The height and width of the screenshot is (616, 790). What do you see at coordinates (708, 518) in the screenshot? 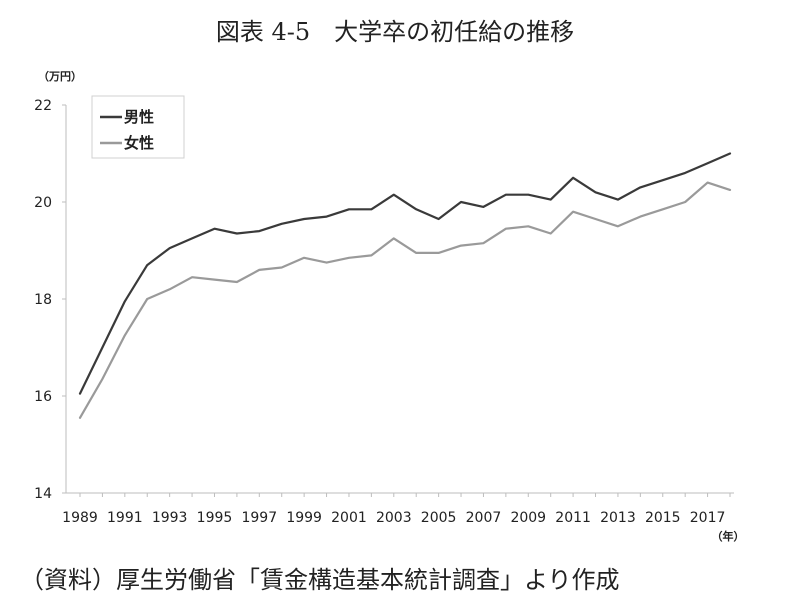
I see `x-tick-label: 2017` at bounding box center [708, 518].